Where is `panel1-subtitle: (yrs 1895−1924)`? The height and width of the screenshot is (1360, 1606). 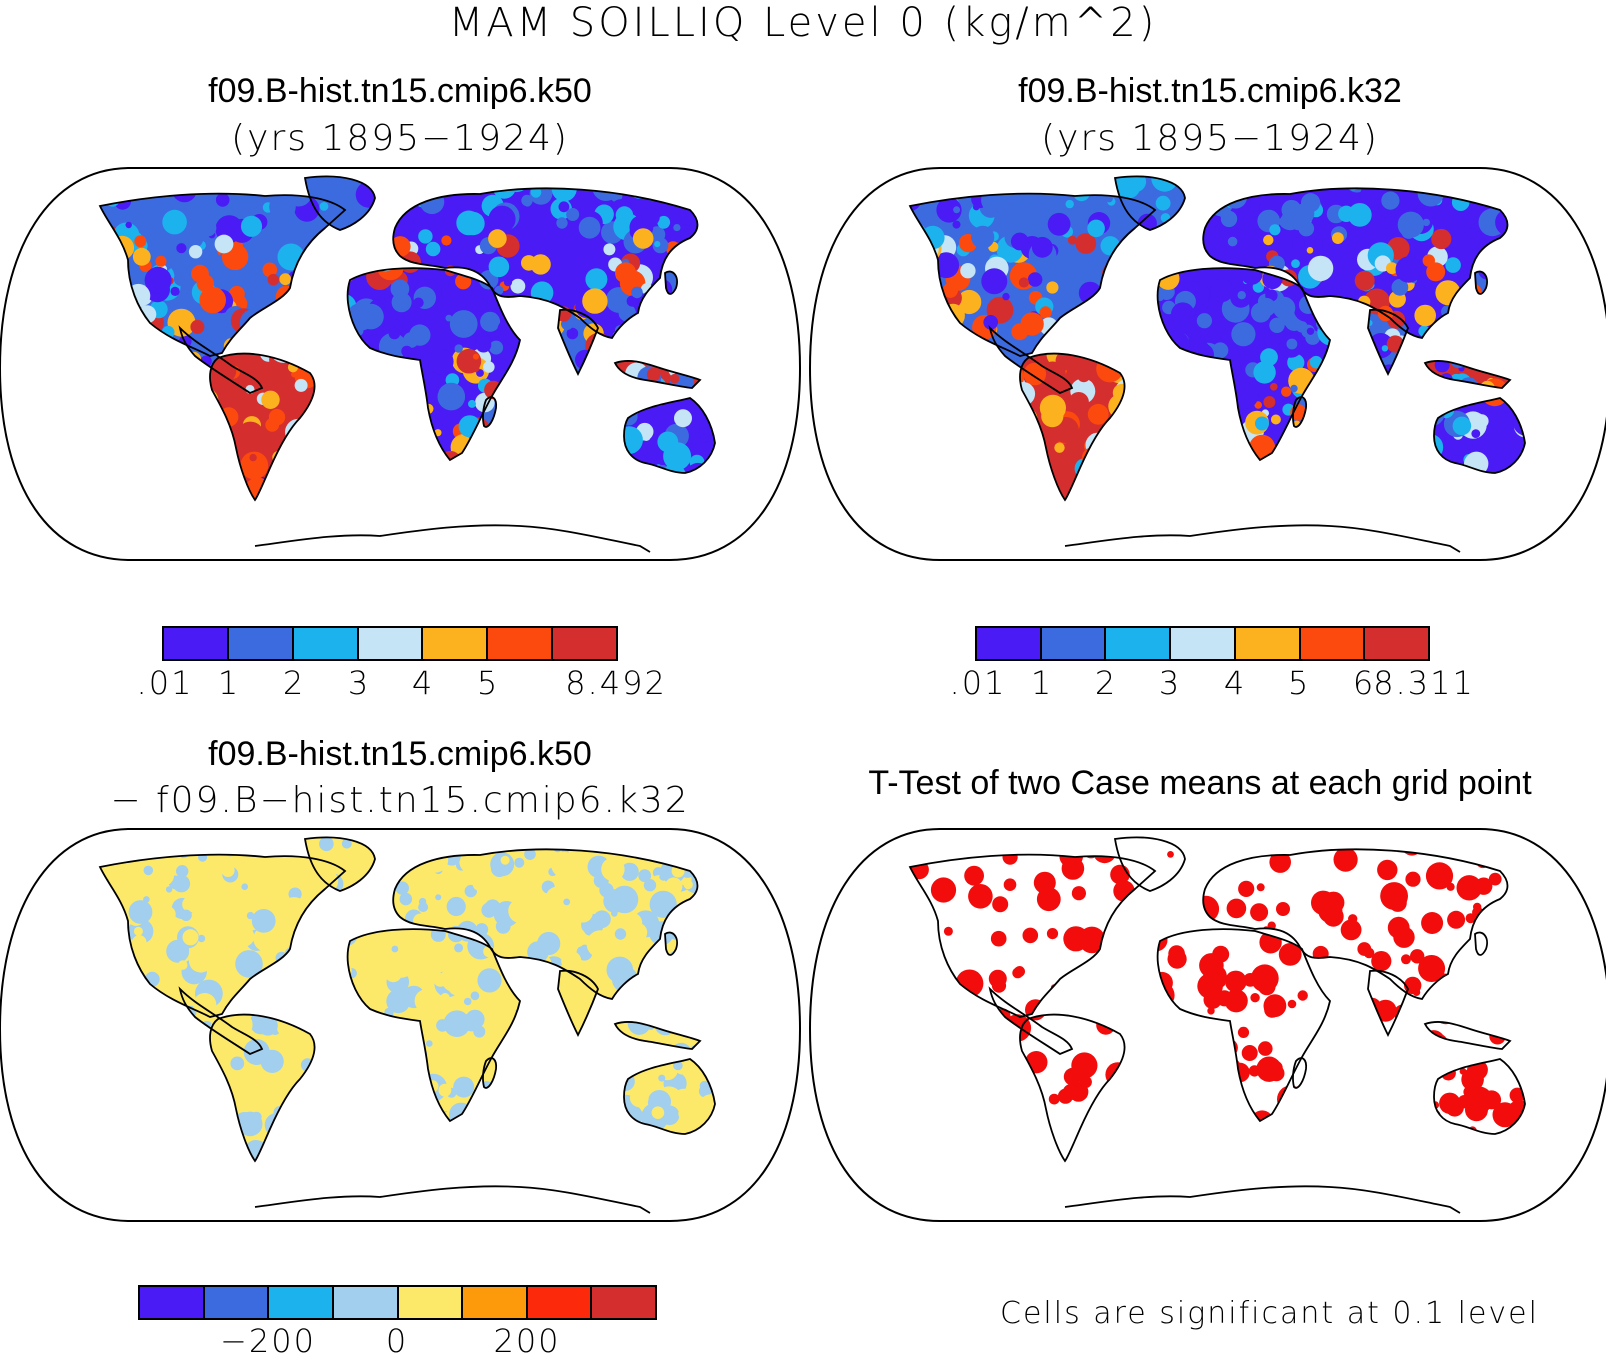 panel1-subtitle: (yrs 1895−1924) is located at coordinates (400, 138).